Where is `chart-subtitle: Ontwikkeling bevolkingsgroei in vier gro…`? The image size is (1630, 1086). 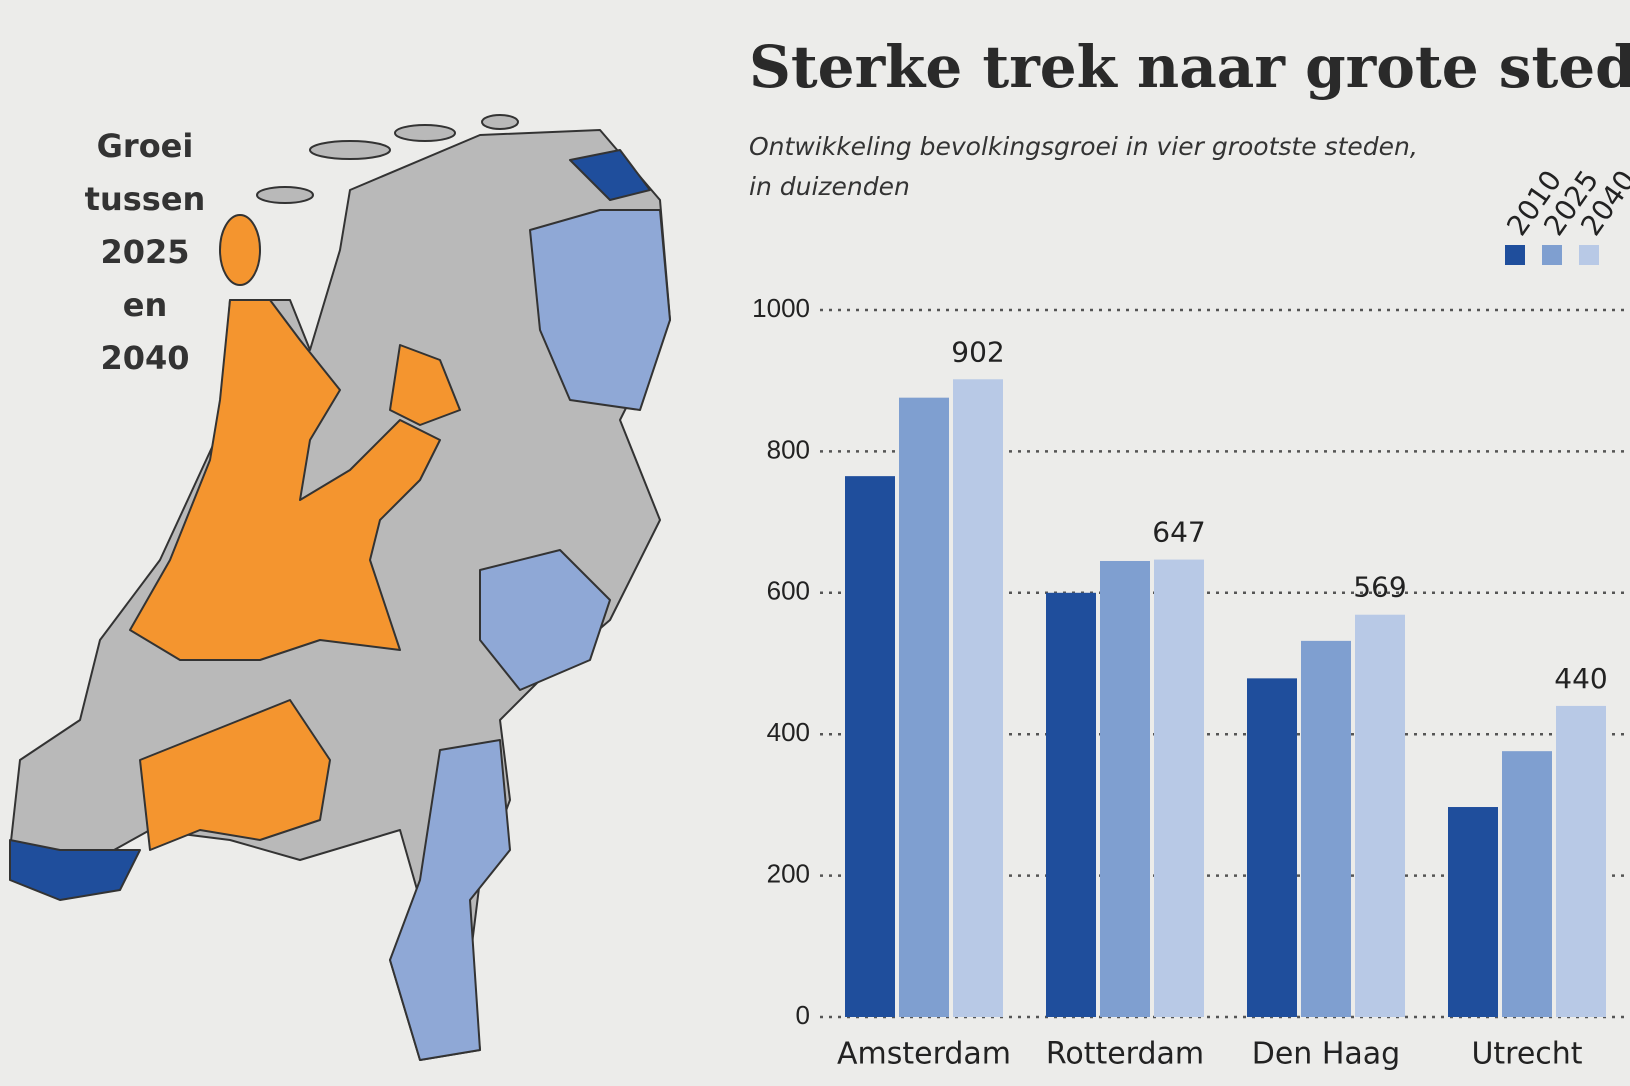
chart-subtitle: Ontwikkeling bevolkingsgroei in vier gro… is located at coordinates (1083, 146).